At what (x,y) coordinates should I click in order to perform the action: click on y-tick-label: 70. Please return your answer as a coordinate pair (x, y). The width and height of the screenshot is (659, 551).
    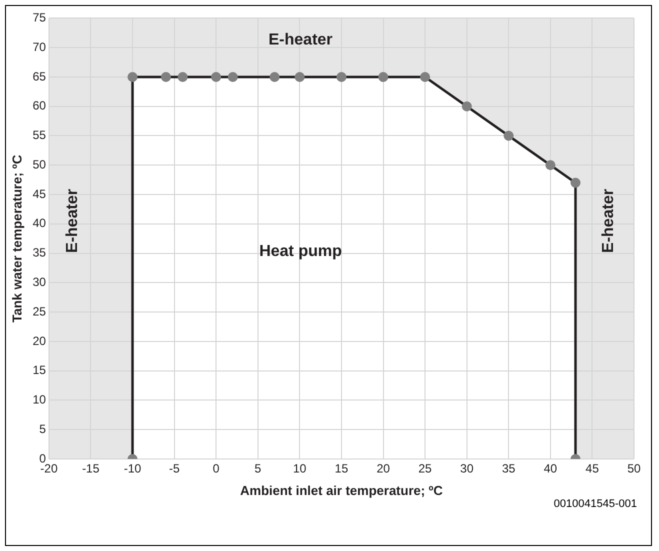
    Looking at the image, I should click on (39, 47).